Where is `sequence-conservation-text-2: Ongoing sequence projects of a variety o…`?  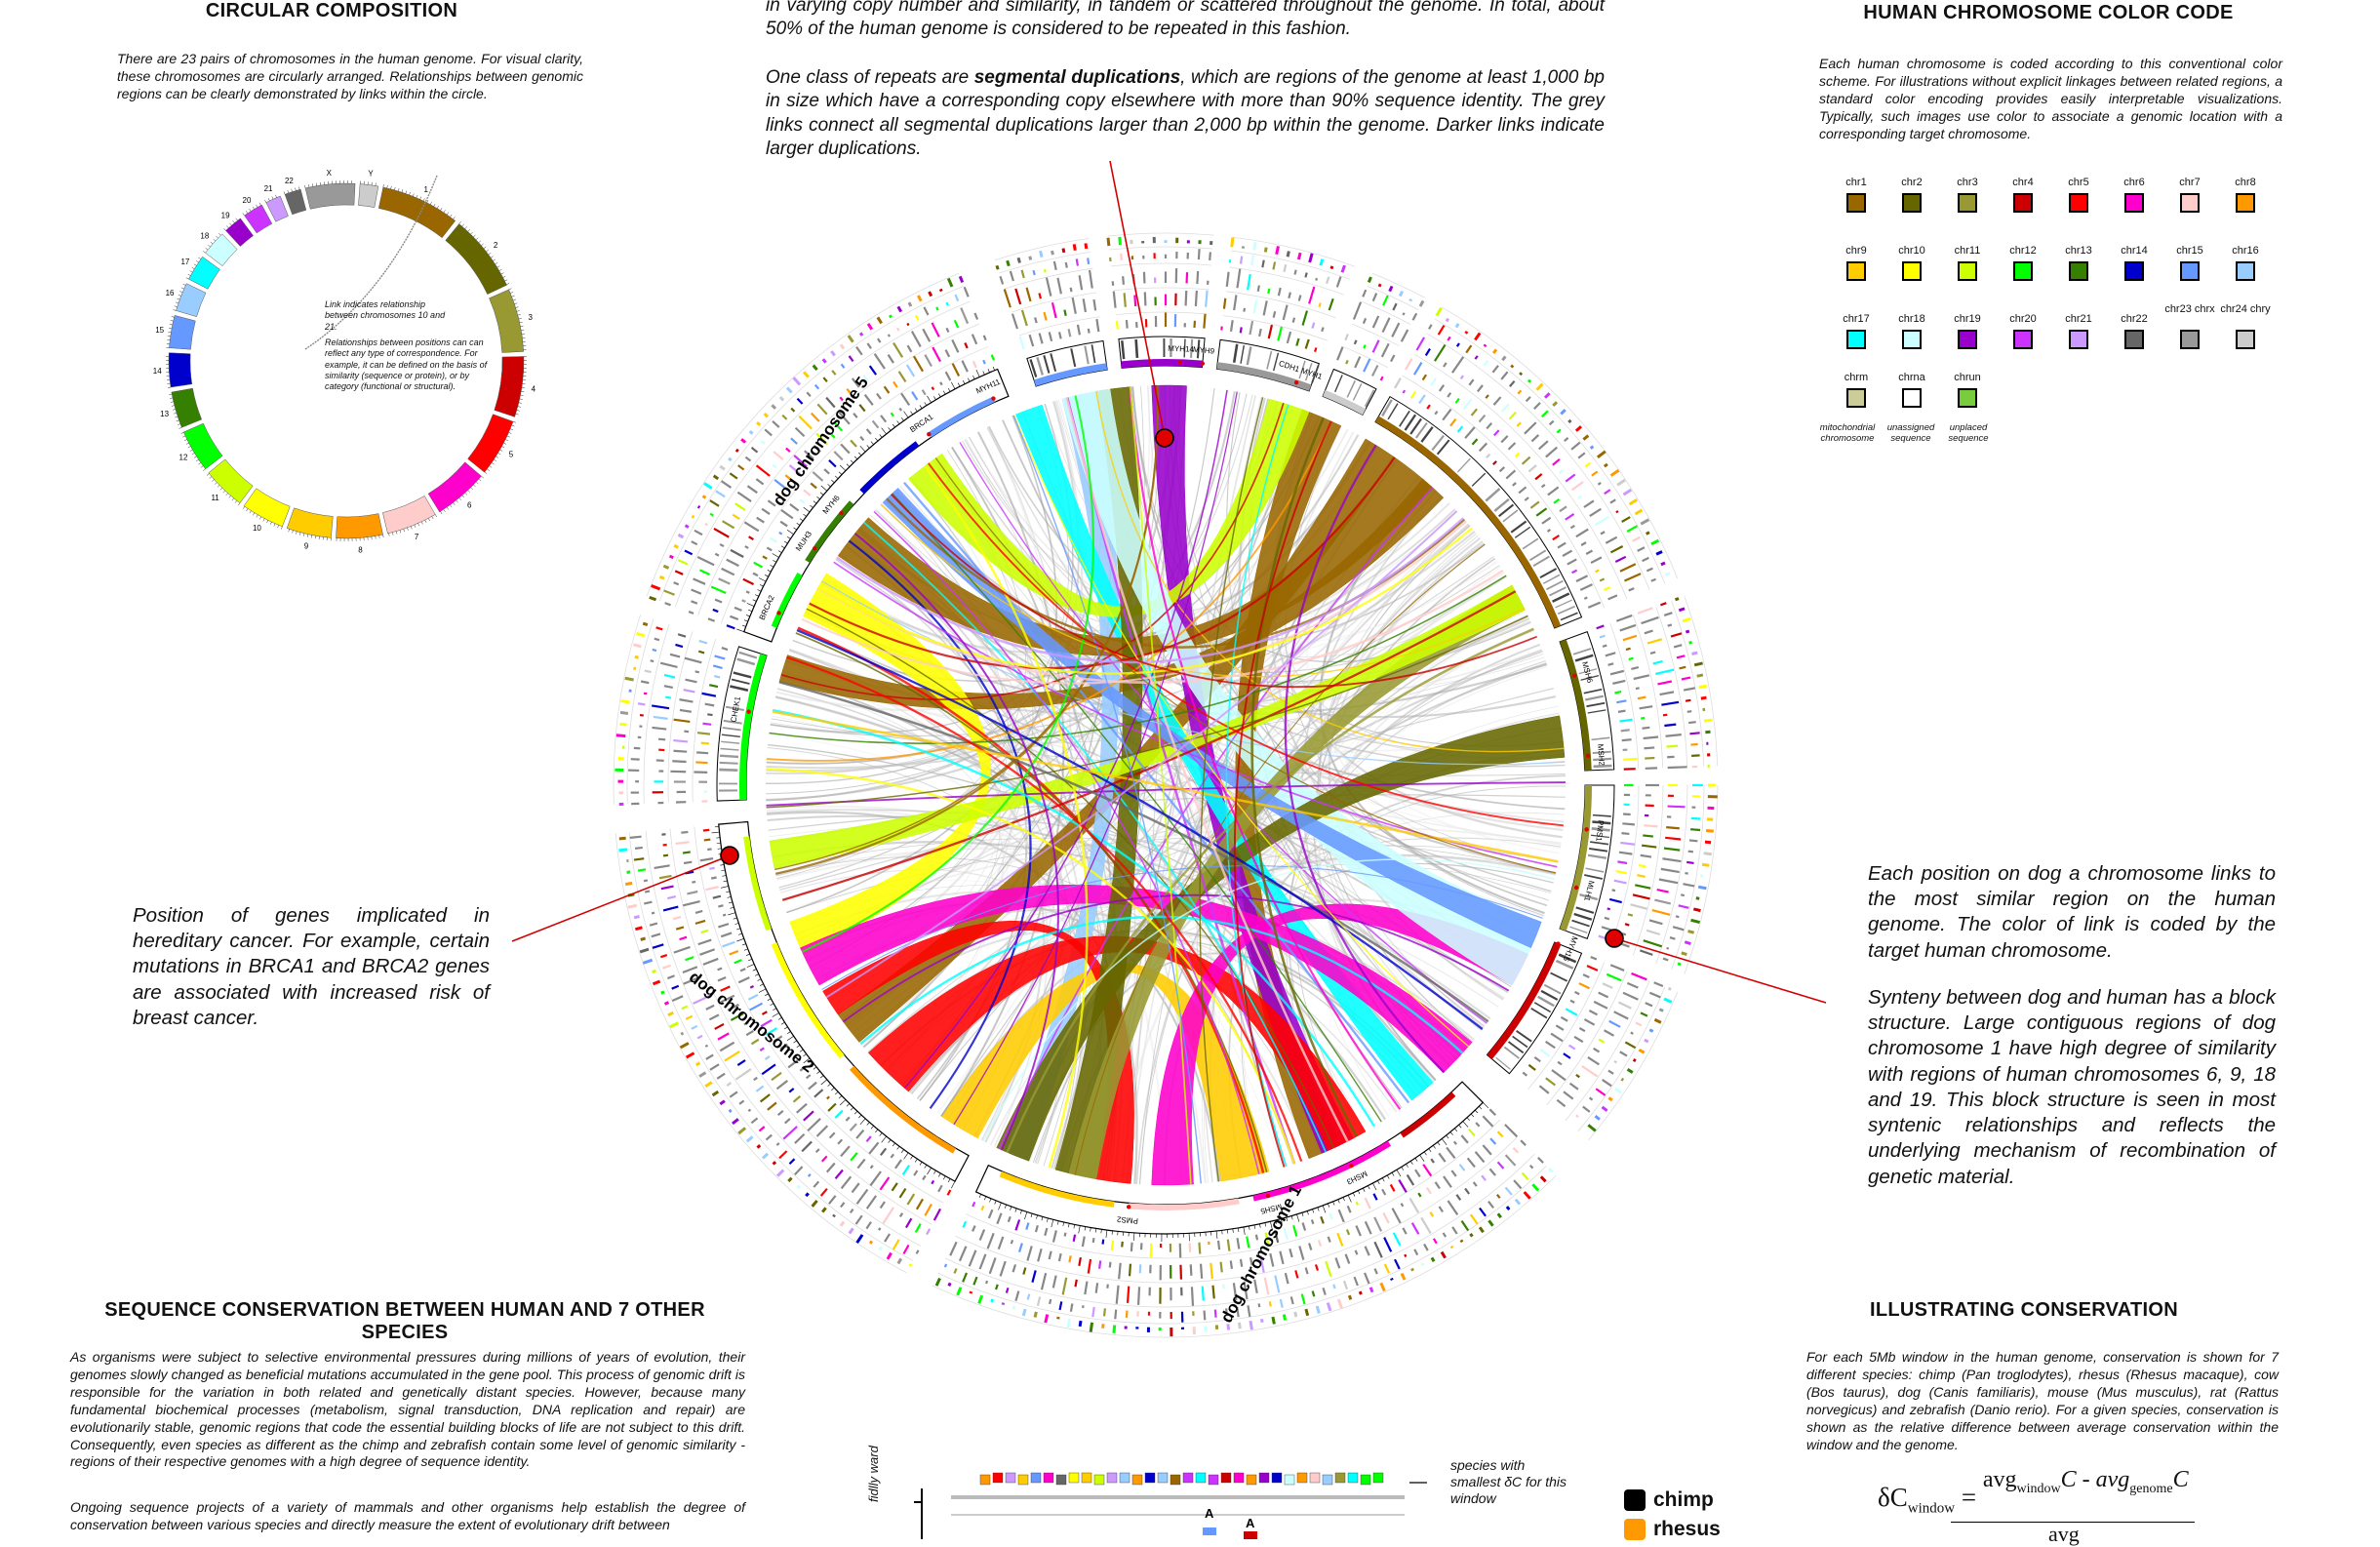 sequence-conservation-text-2: Ongoing sequence projects of a variety o… is located at coordinates (407, 1516).